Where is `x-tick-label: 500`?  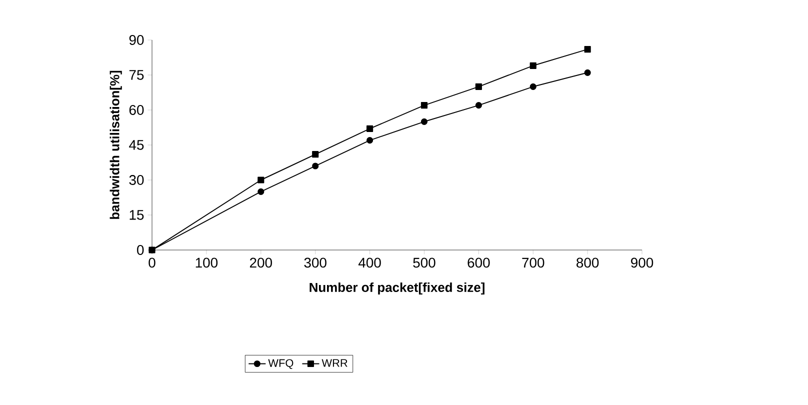
x-tick-label: 500 is located at coordinates (424, 263).